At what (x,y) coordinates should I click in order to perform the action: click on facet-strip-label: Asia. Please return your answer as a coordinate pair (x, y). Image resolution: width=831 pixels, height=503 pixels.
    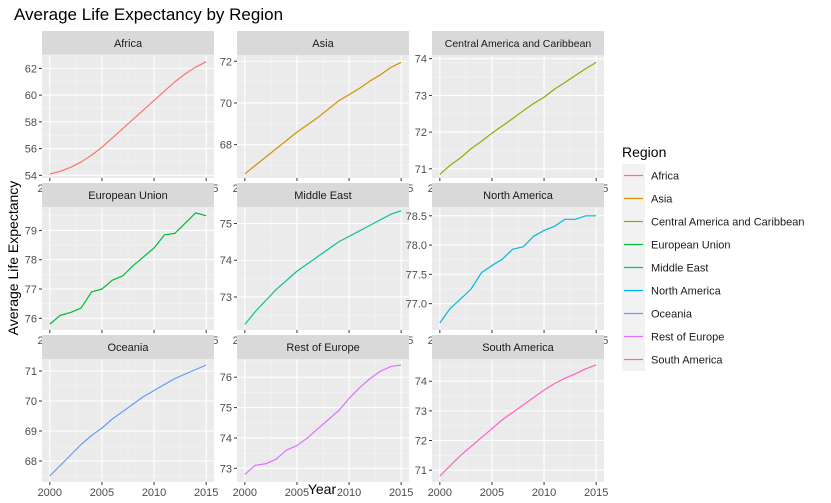
    Looking at the image, I should click on (323, 44).